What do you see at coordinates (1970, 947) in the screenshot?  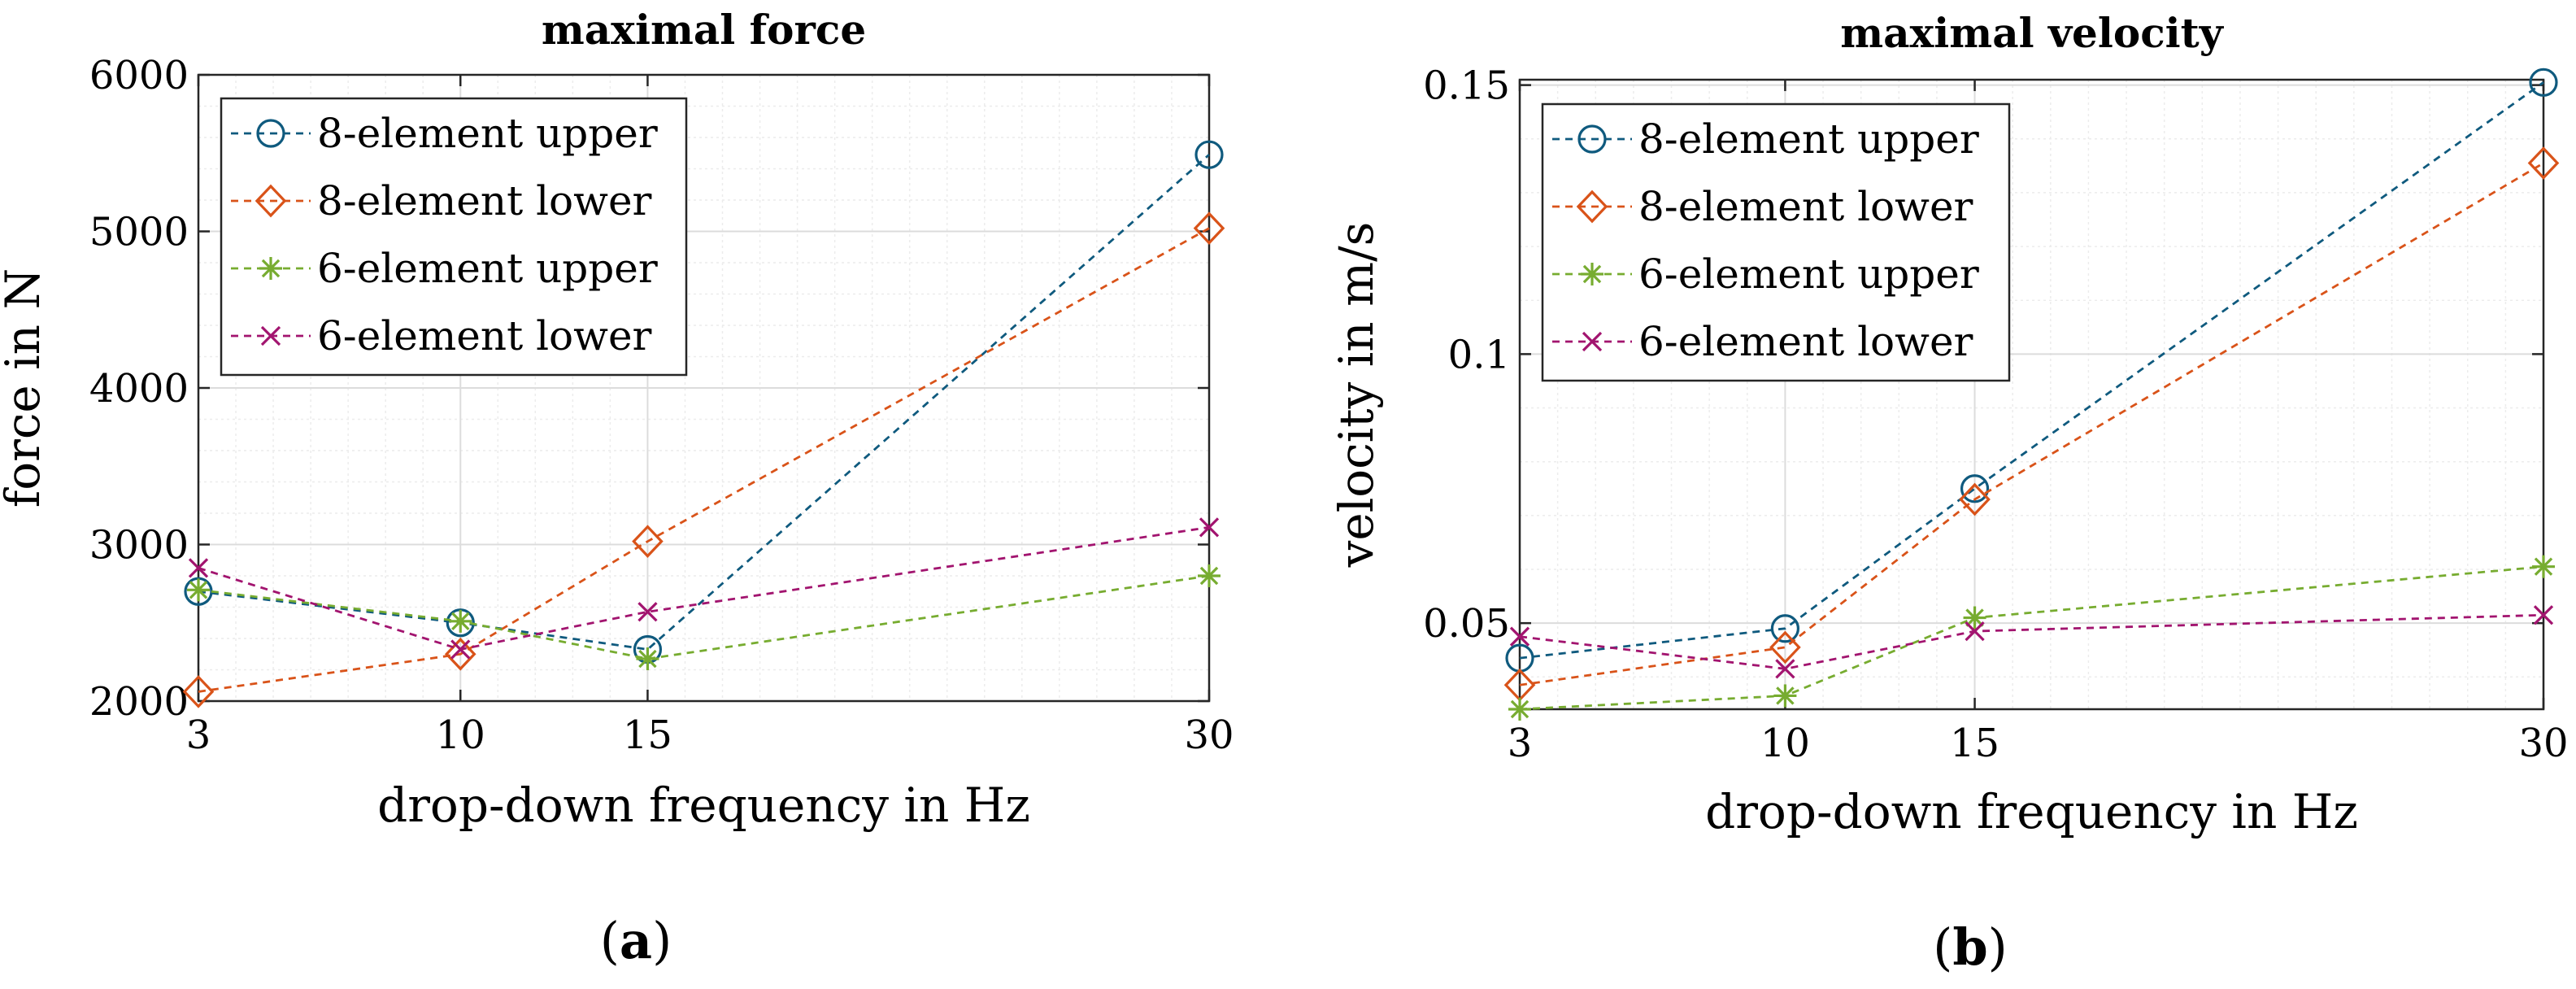 I see `panel-label: (b)` at bounding box center [1970, 947].